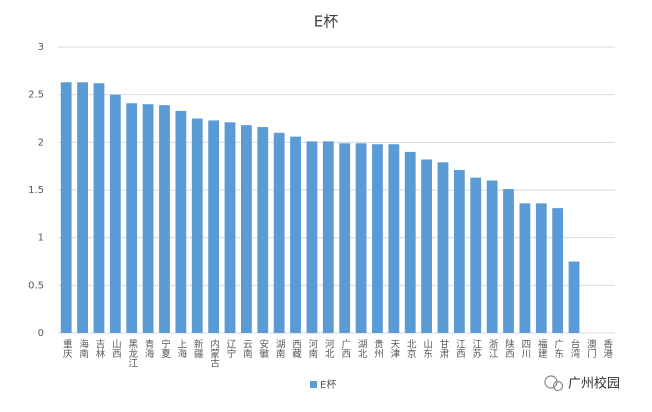 The image size is (652, 412). What do you see at coordinates (247, 348) in the screenshot?
I see `x-tick-label: 云南` at bounding box center [247, 348].